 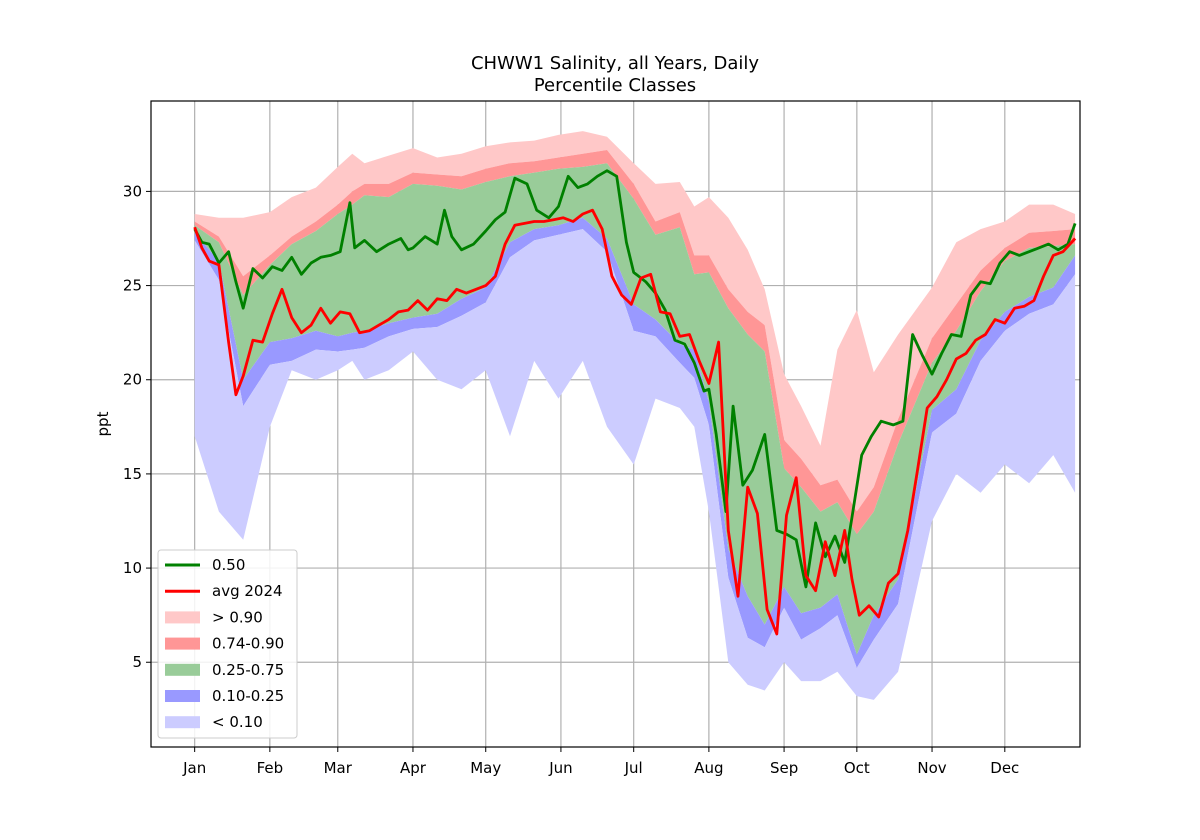 What do you see at coordinates (784, 768) in the screenshot?
I see `x-tick-label: Sep` at bounding box center [784, 768].